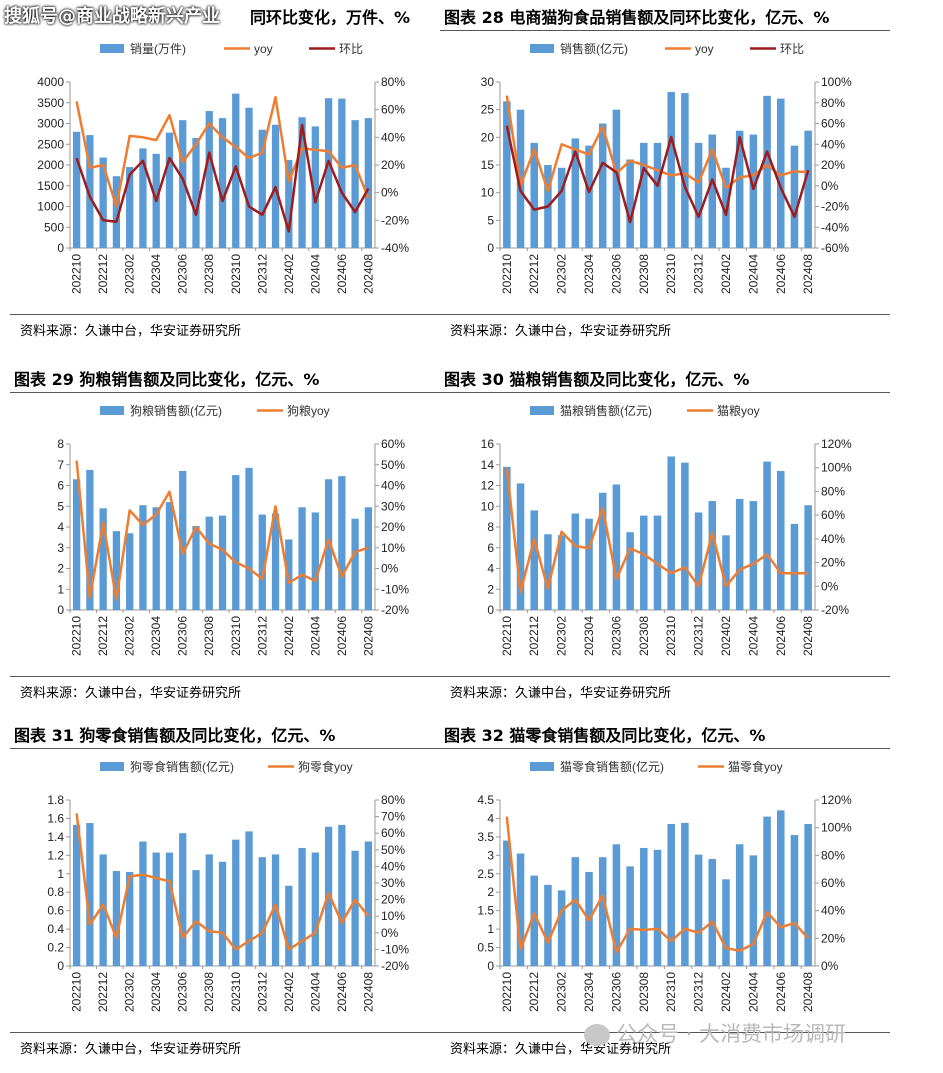  What do you see at coordinates (488, 444) in the screenshot?
I see `tick-label-left: 16` at bounding box center [488, 444].